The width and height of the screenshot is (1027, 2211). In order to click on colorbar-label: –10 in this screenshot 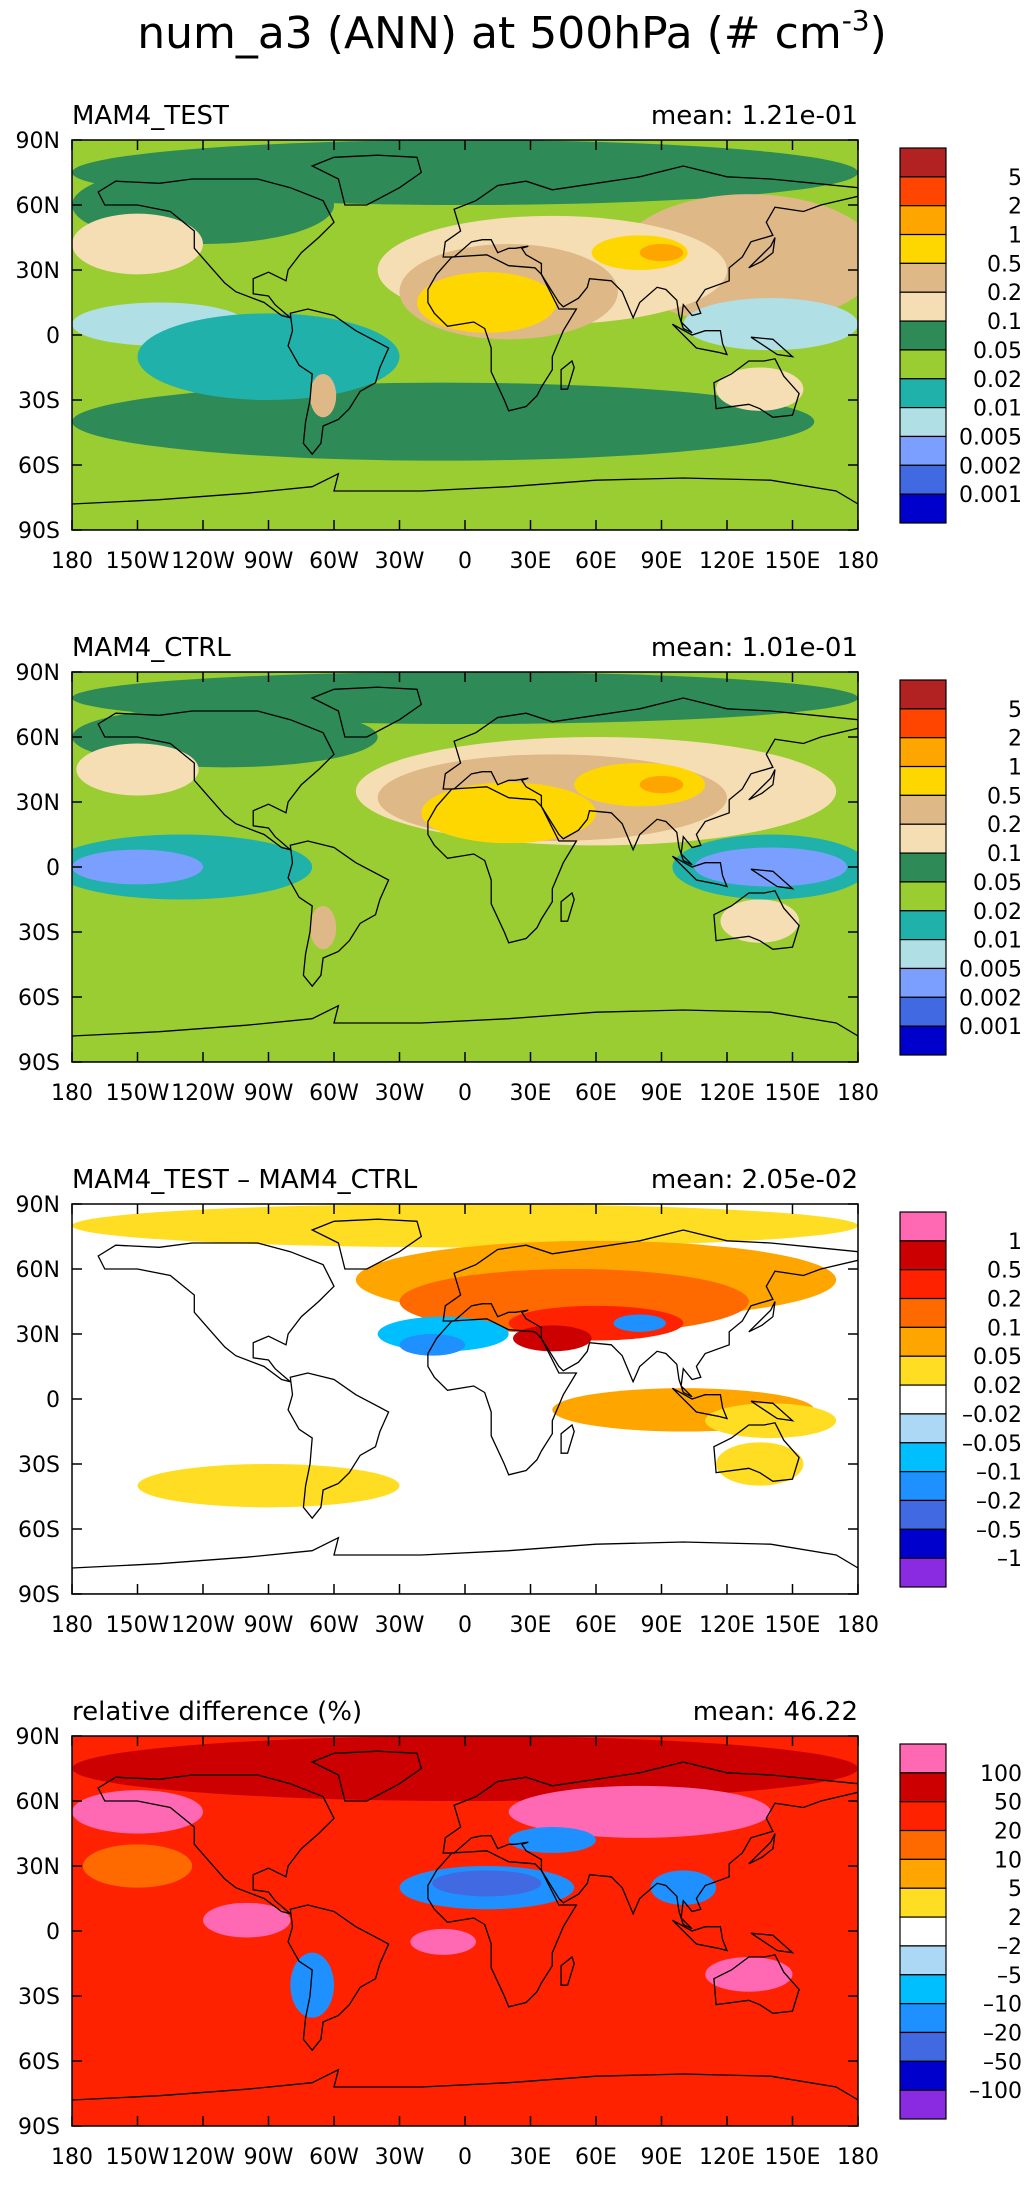, I will do `click(1002, 2005)`.